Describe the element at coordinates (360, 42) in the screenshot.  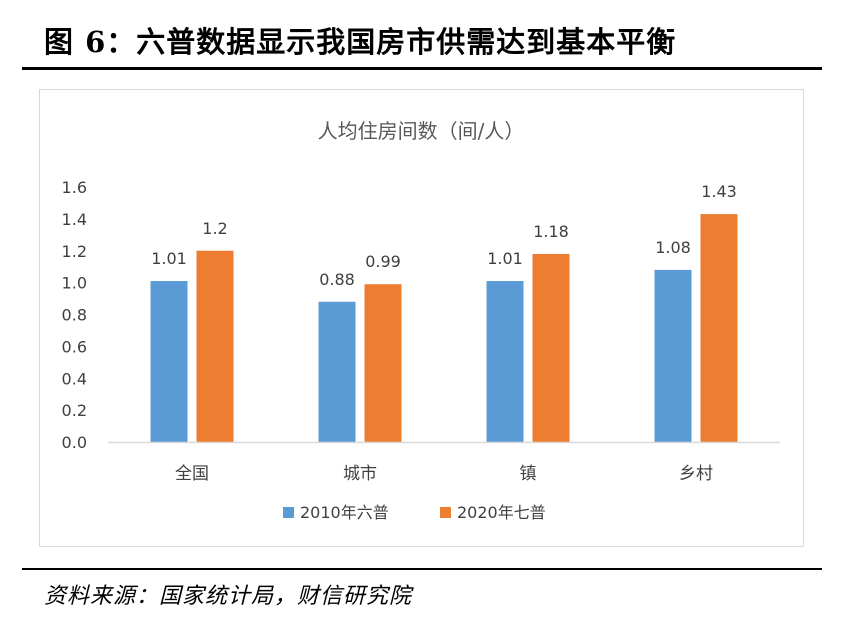
I see `figure-title: 图 6：六普数据显示我国房市供需达到基本平衡` at that location.